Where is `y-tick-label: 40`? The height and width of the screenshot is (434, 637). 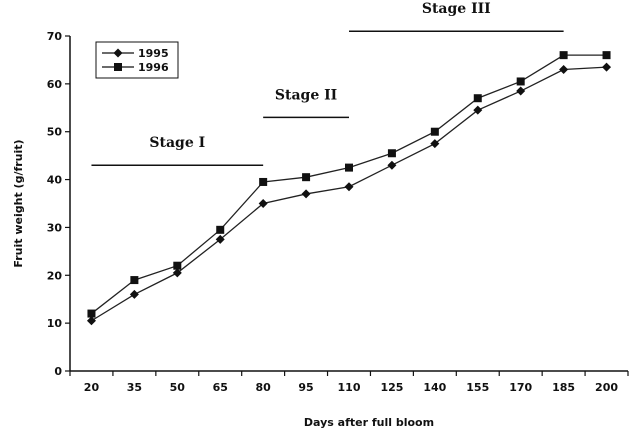 y-tick-label: 40 is located at coordinates (55, 180).